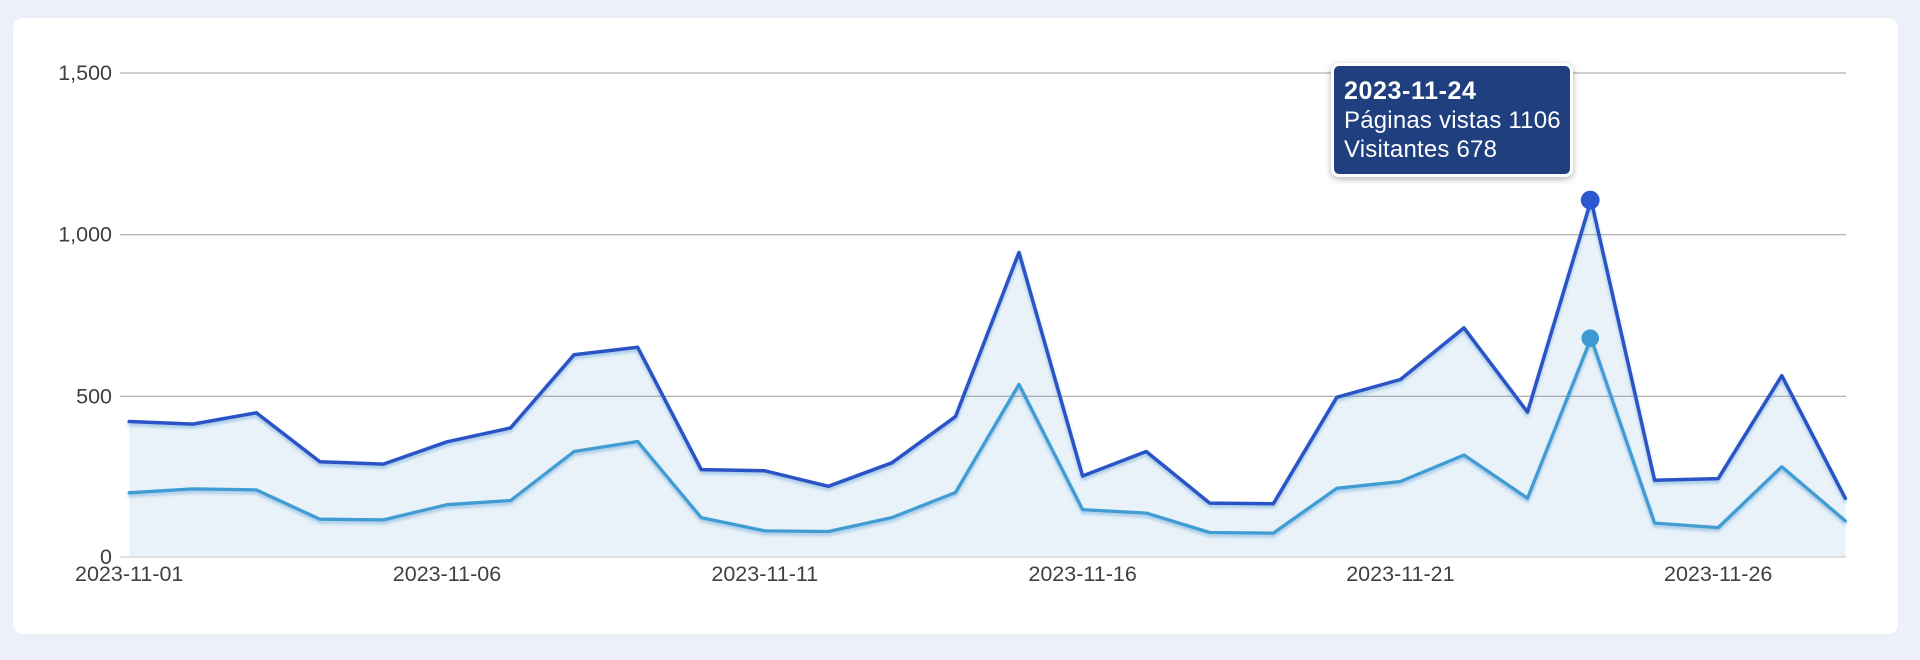 This screenshot has height=660, width=1920. Describe the element at coordinates (447, 574) in the screenshot. I see `svg-text: 2023-11-06` at that location.